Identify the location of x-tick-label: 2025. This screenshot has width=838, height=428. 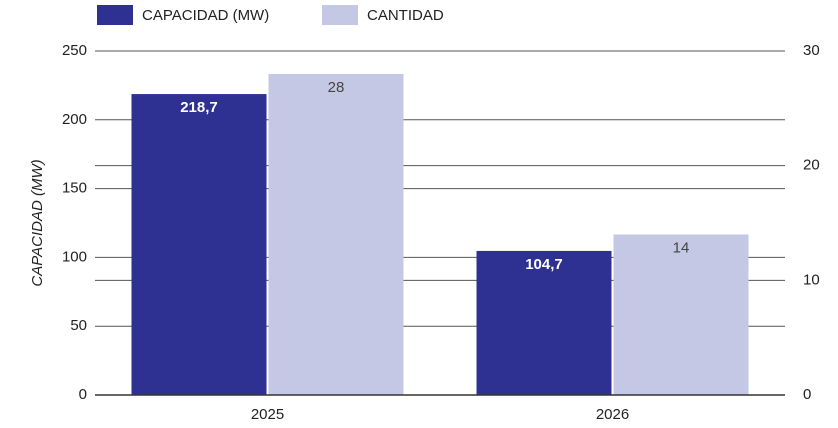
(267, 414).